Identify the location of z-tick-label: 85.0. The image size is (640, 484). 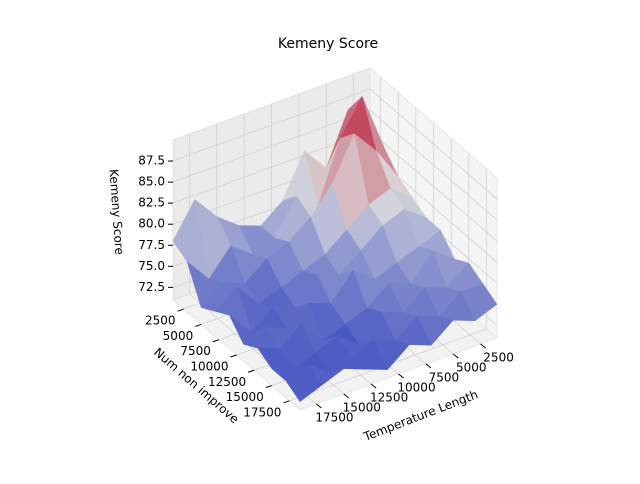
(151, 182).